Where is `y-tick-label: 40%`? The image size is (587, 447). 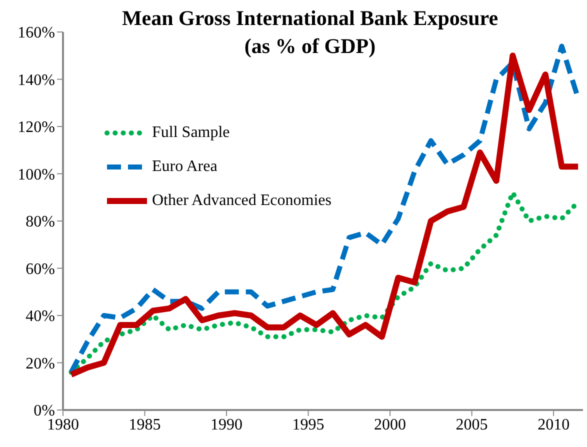
y-tick-label: 40% is located at coordinates (40, 317).